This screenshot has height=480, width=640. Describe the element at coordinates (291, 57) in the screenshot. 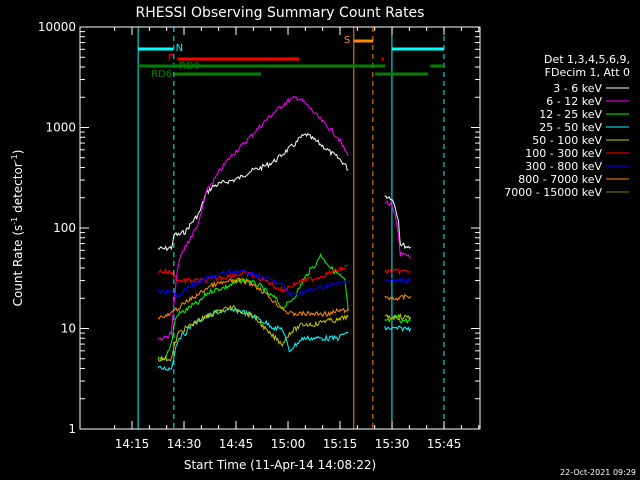

I see `flag-bars: N S F RD0 RD6` at that location.